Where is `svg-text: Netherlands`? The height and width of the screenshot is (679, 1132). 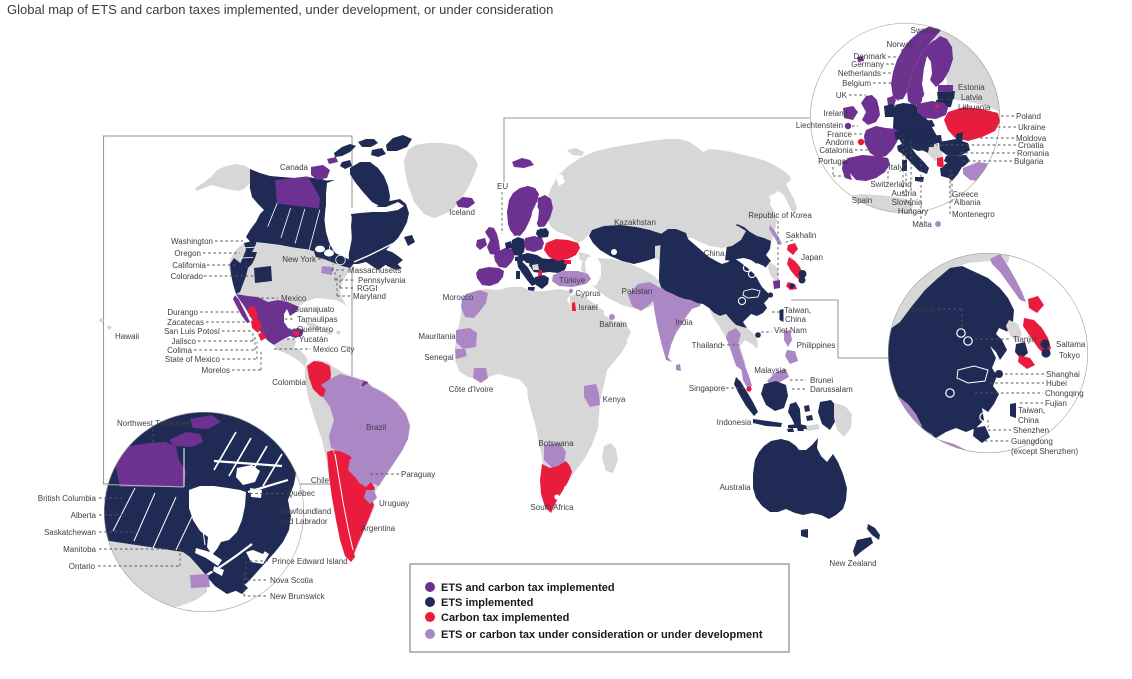
svg-text: Netherlands is located at coordinates (859, 73).